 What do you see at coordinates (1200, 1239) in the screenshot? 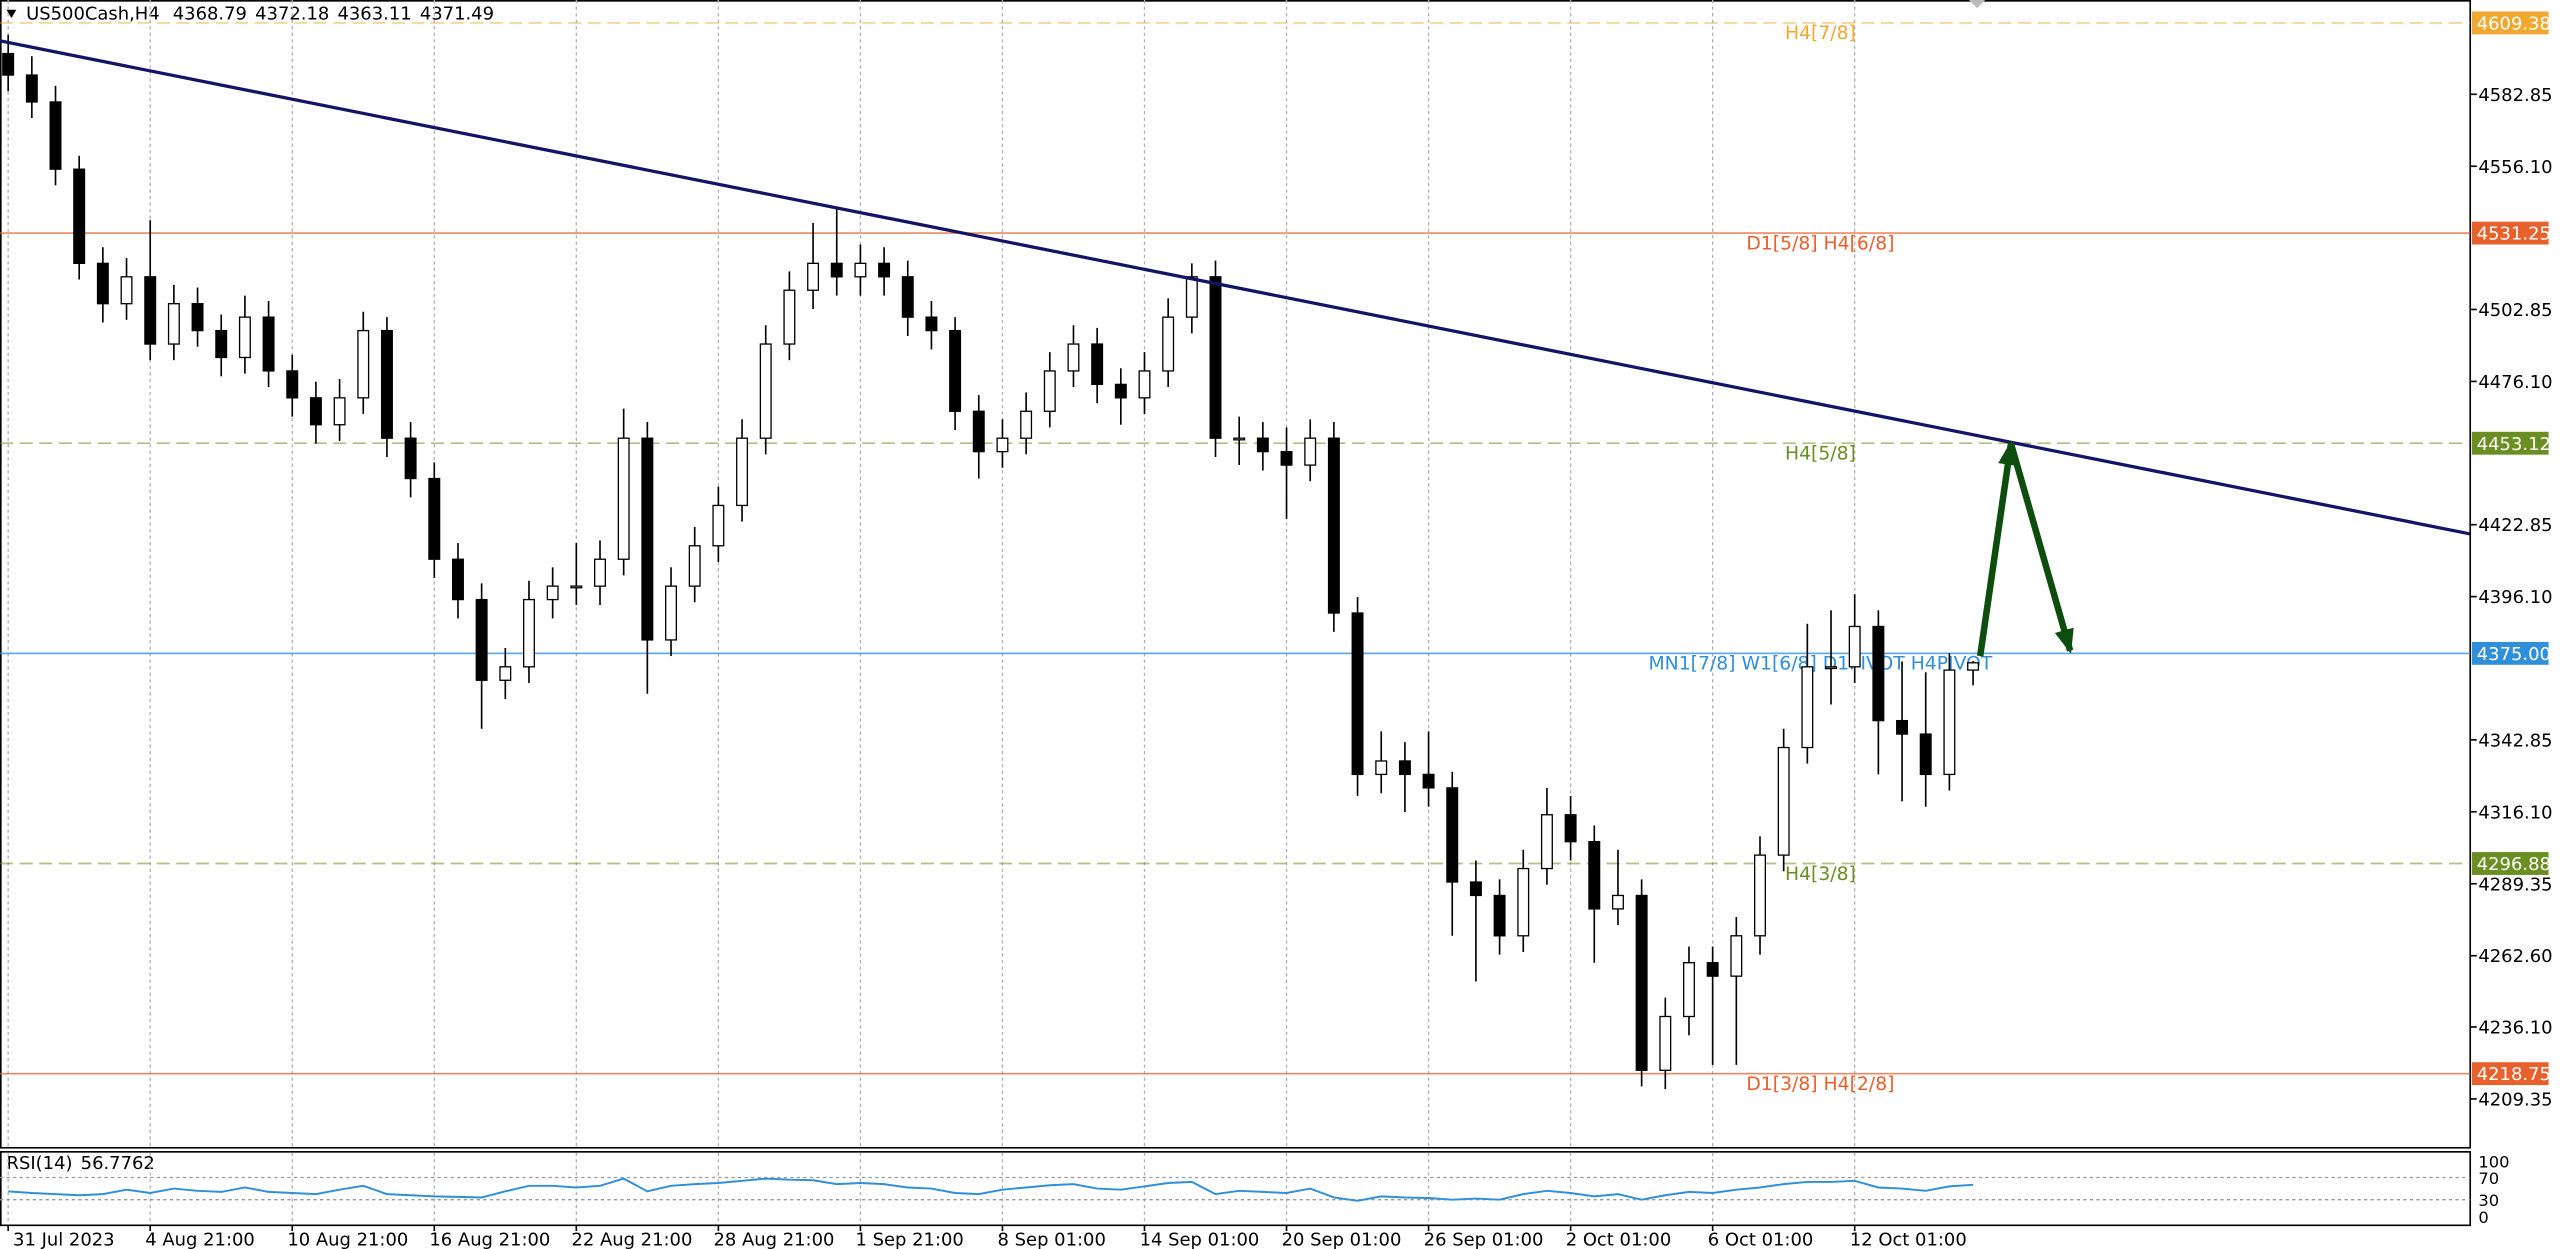
I see `x-tick-label: 14 Sep 01:00` at bounding box center [1200, 1239].